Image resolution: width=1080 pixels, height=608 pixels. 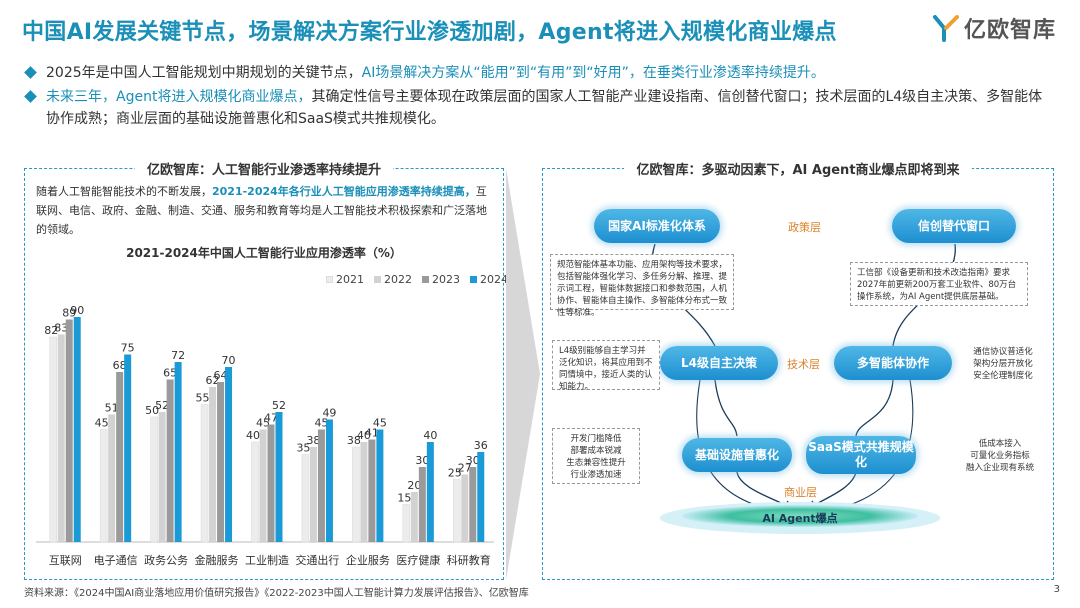 What do you see at coordinates (596, 456) in the screenshot?
I see `note-infra: 开发门槛降低 部署成本锐减 生态兼容性提升 行业渗透加速` at bounding box center [596, 456].